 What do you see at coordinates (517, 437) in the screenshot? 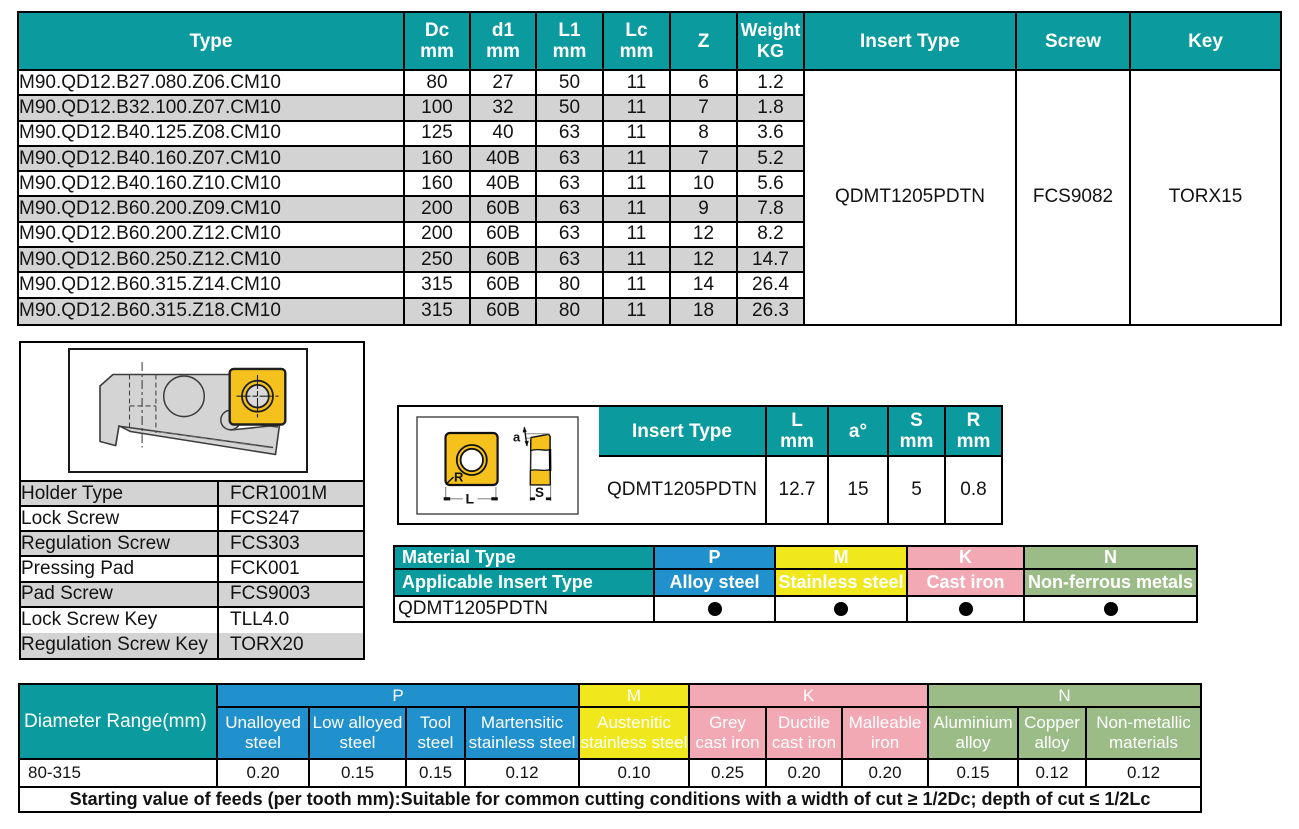
I see `svg-text: a` at bounding box center [517, 437].